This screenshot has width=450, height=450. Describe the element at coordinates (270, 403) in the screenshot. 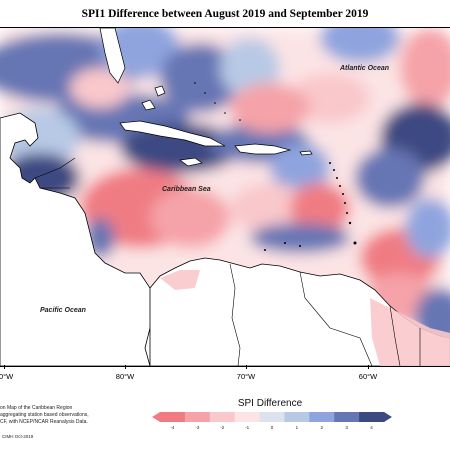

I see `legend-title: SPI Difference` at that location.